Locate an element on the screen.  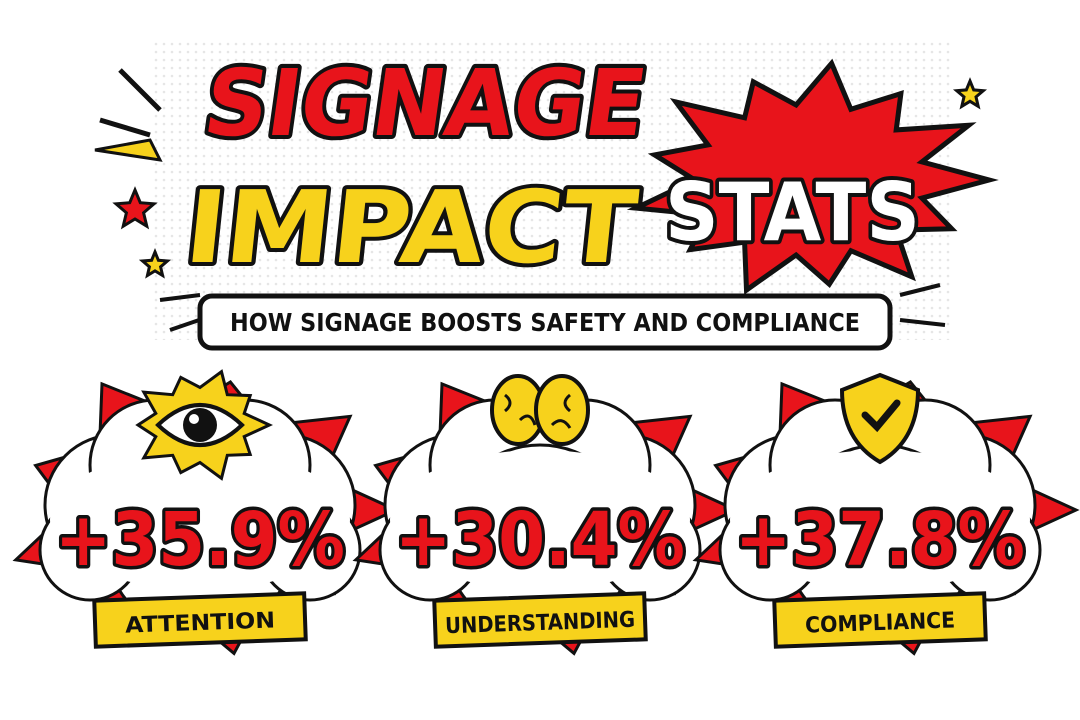
title-line2: IMPACT is located at coordinates (411, 227).